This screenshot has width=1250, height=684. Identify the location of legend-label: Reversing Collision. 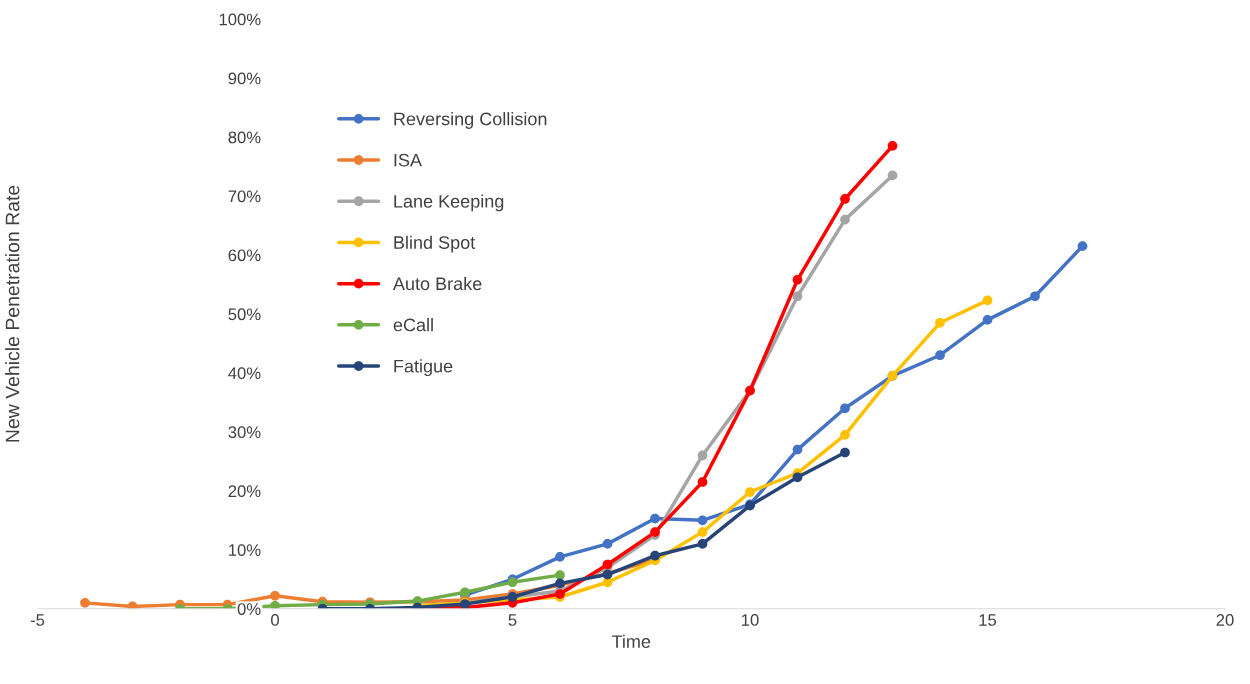
(470, 120).